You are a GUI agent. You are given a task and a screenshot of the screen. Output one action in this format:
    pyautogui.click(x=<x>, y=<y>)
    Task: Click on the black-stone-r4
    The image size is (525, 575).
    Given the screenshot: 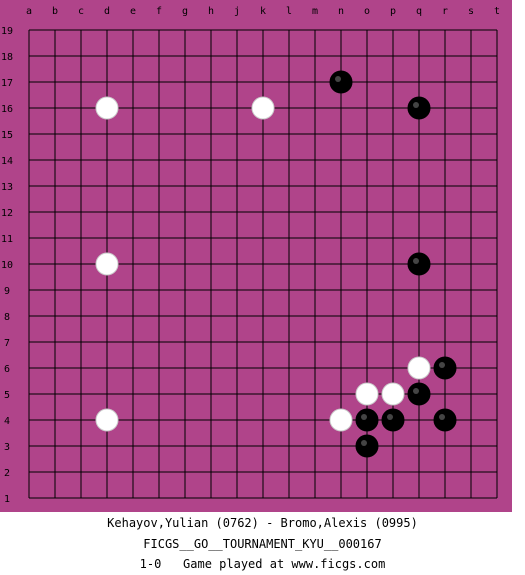 What is the action you would take?
    pyautogui.click(x=445, y=420)
    